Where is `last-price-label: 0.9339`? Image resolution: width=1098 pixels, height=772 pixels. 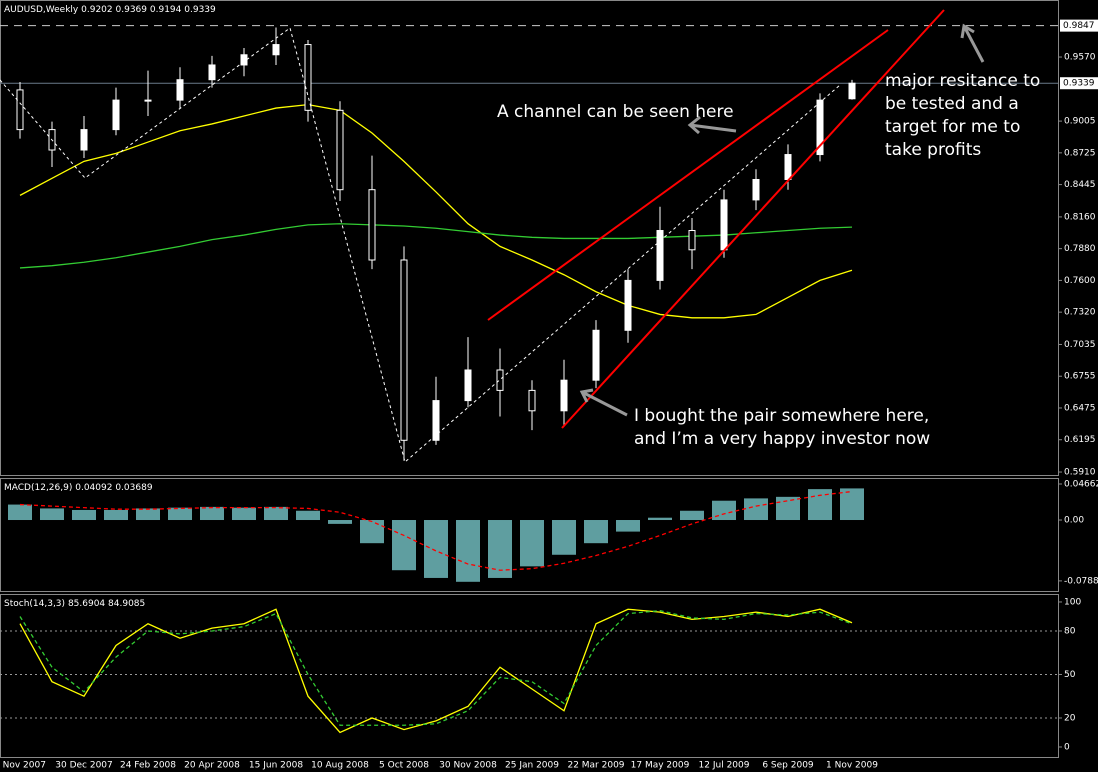
last-price-label: 0.9339 is located at coordinates (1079, 84).